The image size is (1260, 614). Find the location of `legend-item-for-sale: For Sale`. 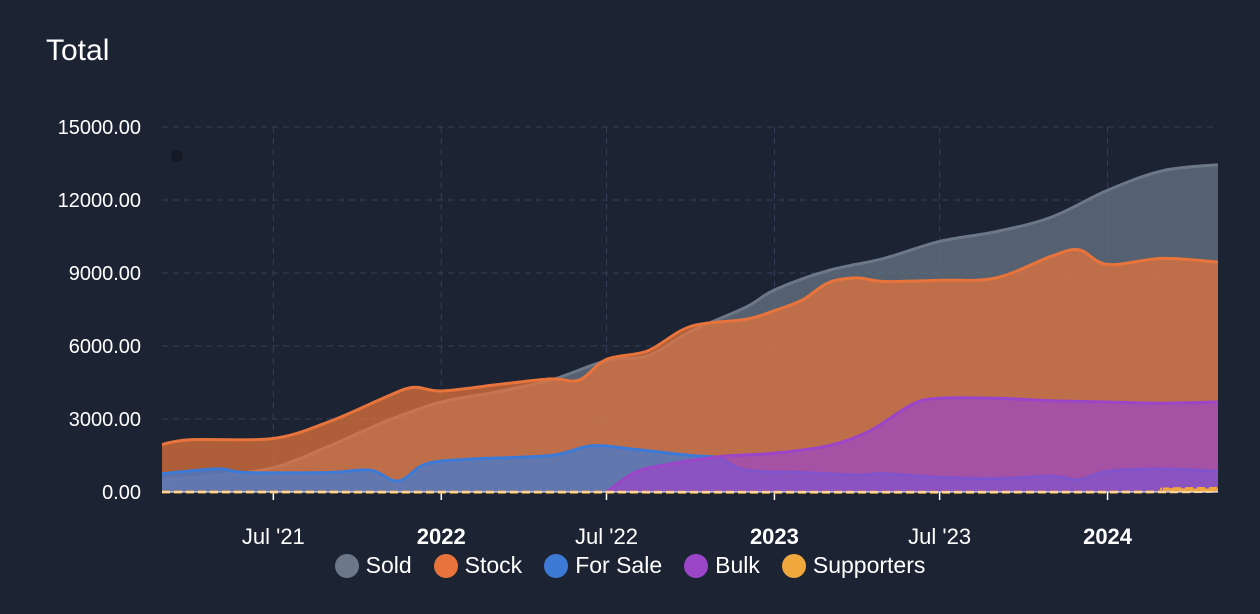

legend-item-for-sale: For Sale is located at coordinates (603, 565).